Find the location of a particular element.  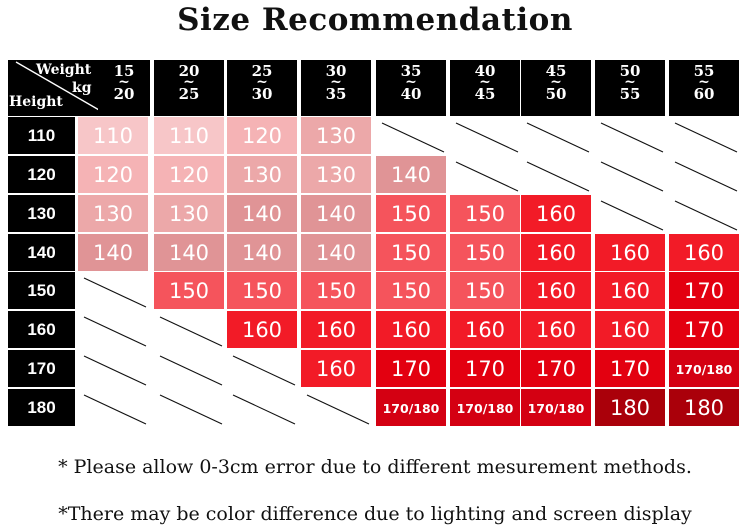

weight-header-7: 50 ~55 is located at coordinates (630, 88).